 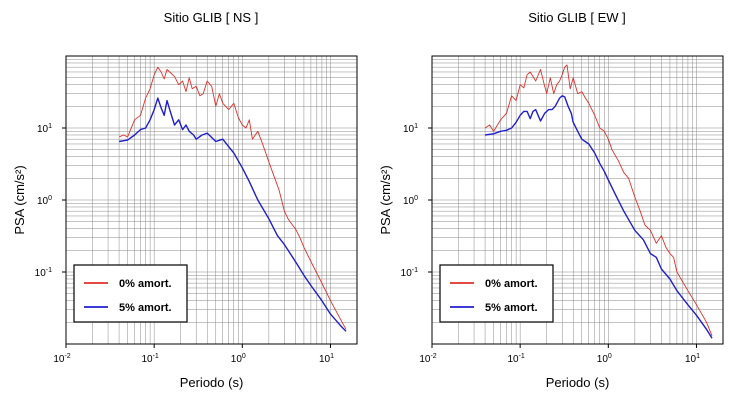 I want to click on chart-title: Sitio GLIB [ EW ], so click(x=577, y=17).